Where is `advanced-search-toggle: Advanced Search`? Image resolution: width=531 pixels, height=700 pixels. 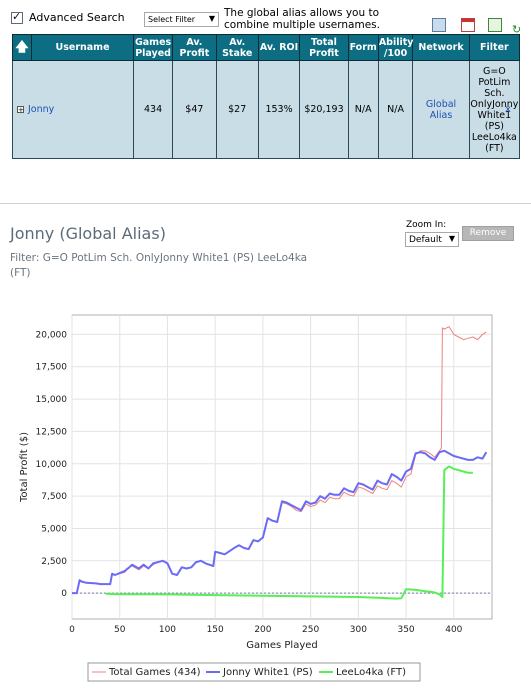 advanced-search-toggle: Advanced Search is located at coordinates (68, 17).